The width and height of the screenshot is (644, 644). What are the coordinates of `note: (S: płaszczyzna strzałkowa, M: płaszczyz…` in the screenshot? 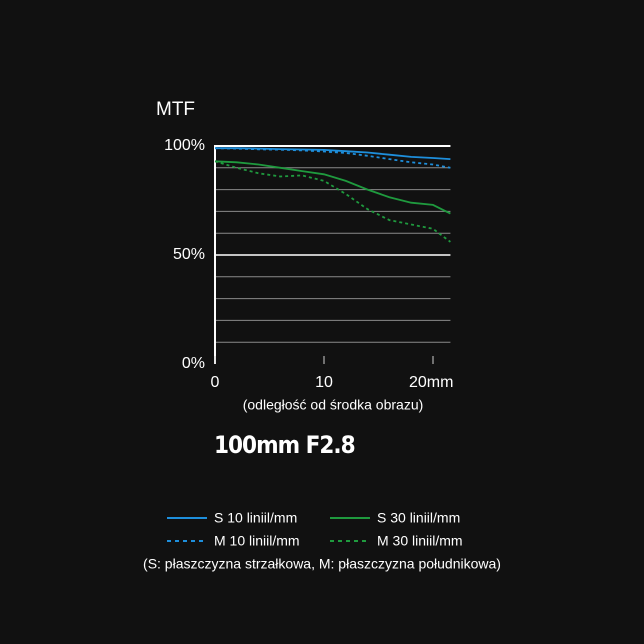 It's located at (322, 564).